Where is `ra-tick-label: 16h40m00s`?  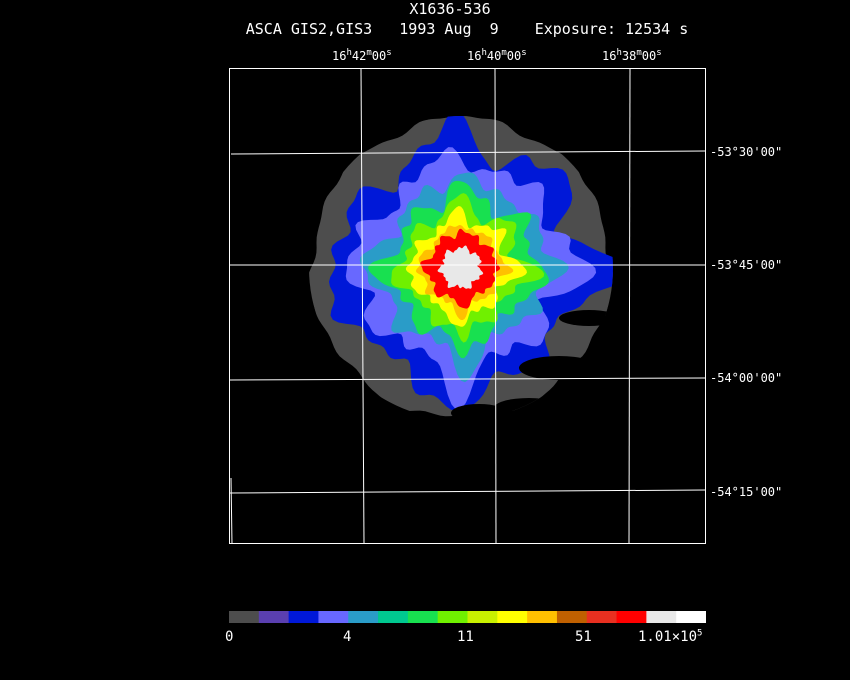 ra-tick-label: 16h40m00s is located at coordinates (497, 56).